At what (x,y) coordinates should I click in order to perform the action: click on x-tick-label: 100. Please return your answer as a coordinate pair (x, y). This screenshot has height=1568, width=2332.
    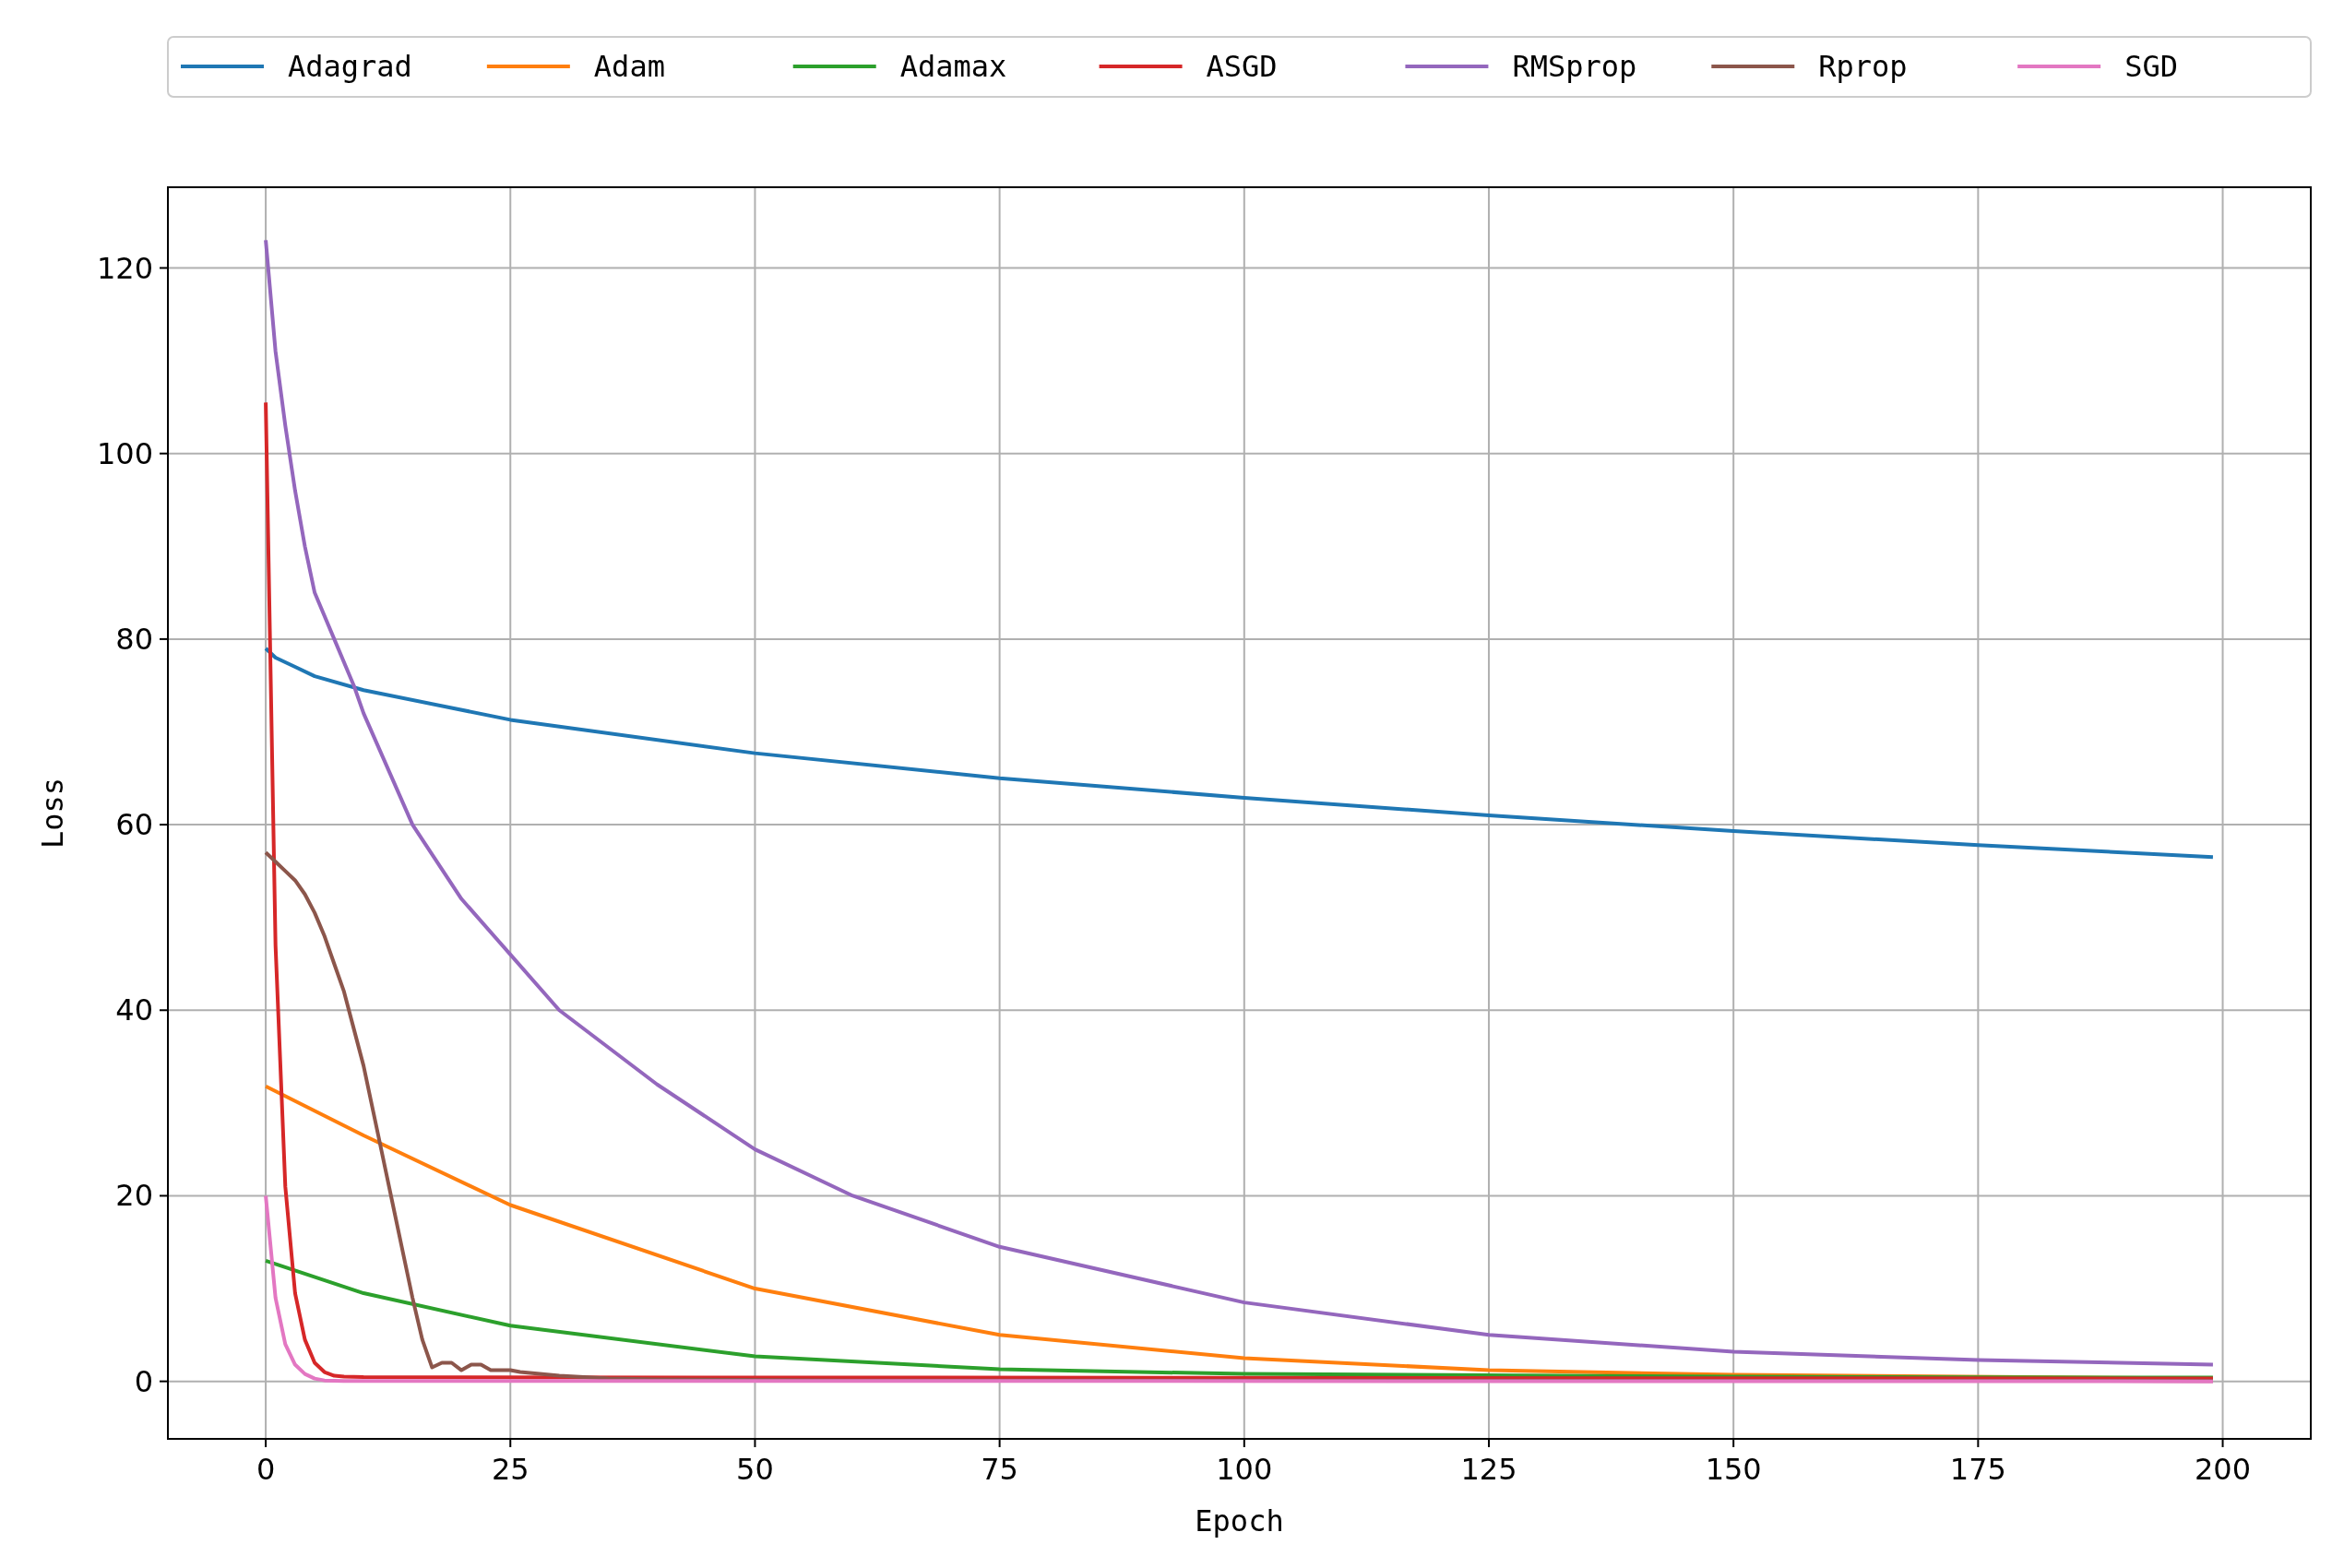
    Looking at the image, I should click on (1244, 1469).